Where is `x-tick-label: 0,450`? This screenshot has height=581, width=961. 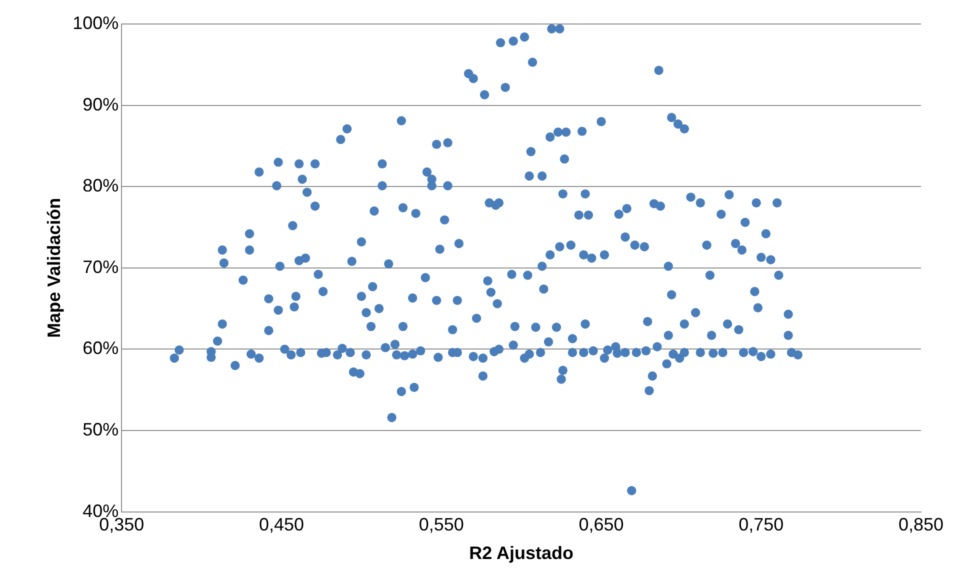
x-tick-label: 0,450 is located at coordinates (281, 524).